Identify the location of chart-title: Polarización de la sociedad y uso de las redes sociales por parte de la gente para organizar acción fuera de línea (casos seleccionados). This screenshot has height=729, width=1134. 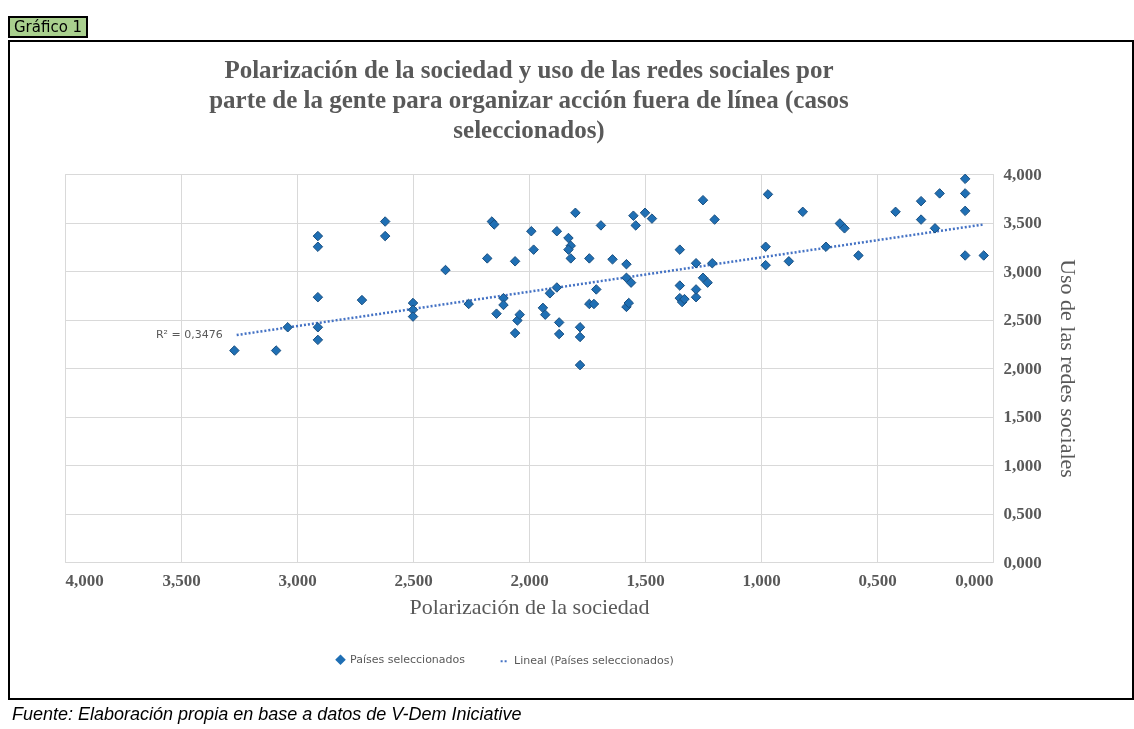
(529, 100).